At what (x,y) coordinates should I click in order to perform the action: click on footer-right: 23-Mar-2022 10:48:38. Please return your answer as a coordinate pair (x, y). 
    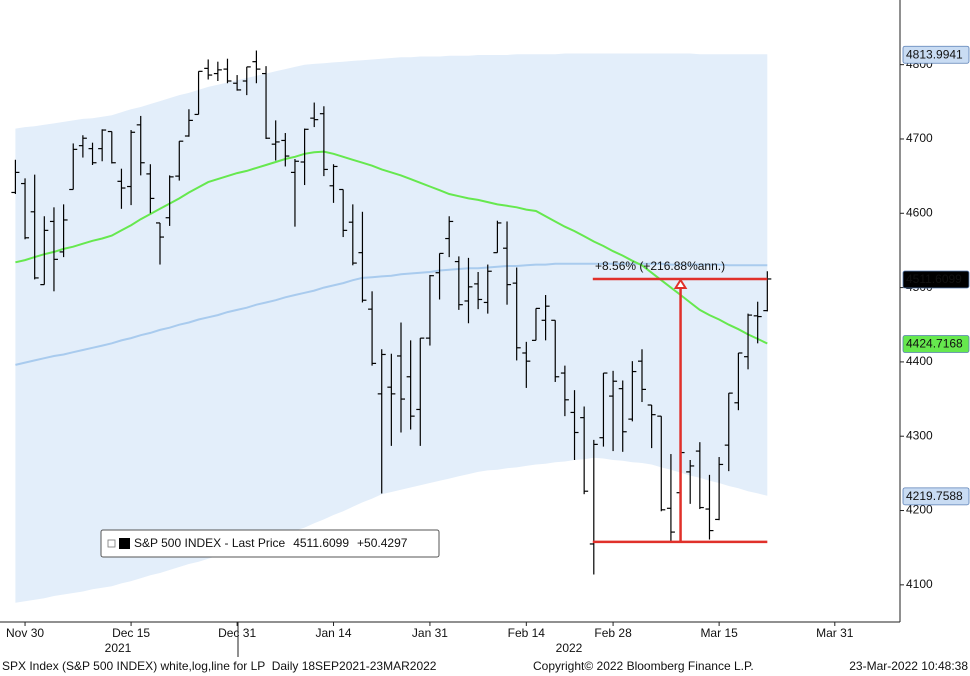
    Looking at the image, I should click on (908, 666).